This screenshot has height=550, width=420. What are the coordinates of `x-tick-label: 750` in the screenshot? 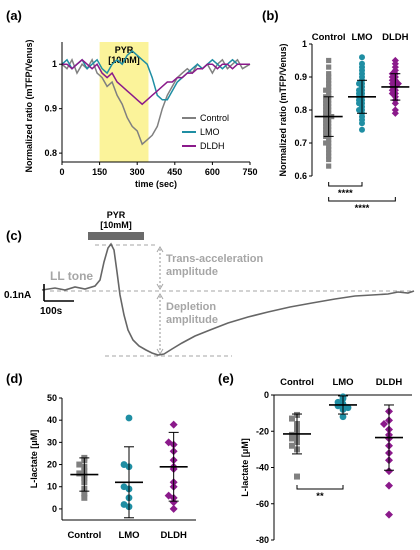 It's located at (249, 172).